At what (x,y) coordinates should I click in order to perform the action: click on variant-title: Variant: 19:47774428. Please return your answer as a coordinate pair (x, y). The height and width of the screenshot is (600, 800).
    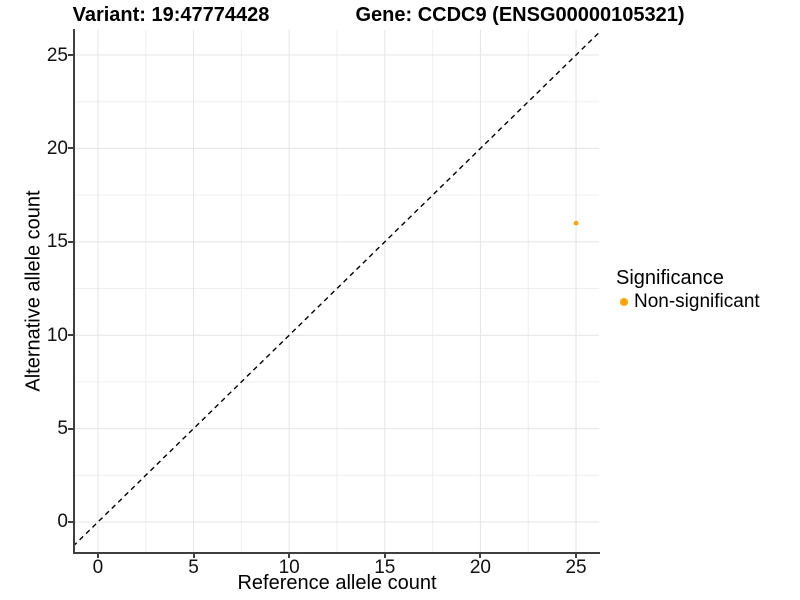
    Looking at the image, I should click on (171, 15).